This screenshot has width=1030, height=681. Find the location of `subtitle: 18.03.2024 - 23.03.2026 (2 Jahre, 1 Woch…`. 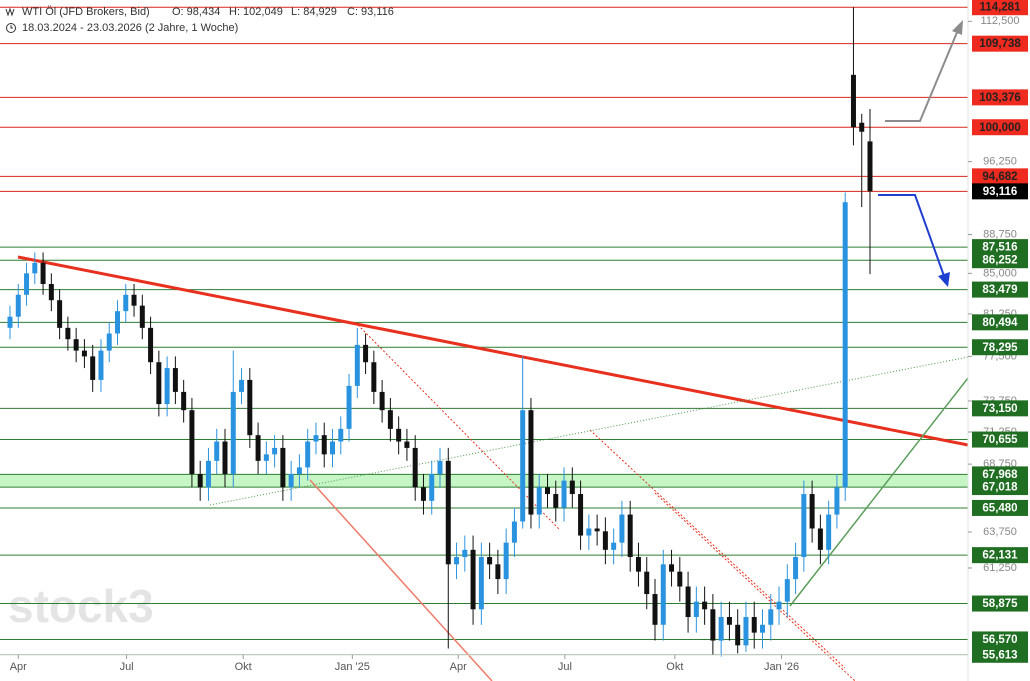

subtitle: 18.03.2024 - 23.03.2026 (2 Jahre, 1 Woch… is located at coordinates (130, 28).